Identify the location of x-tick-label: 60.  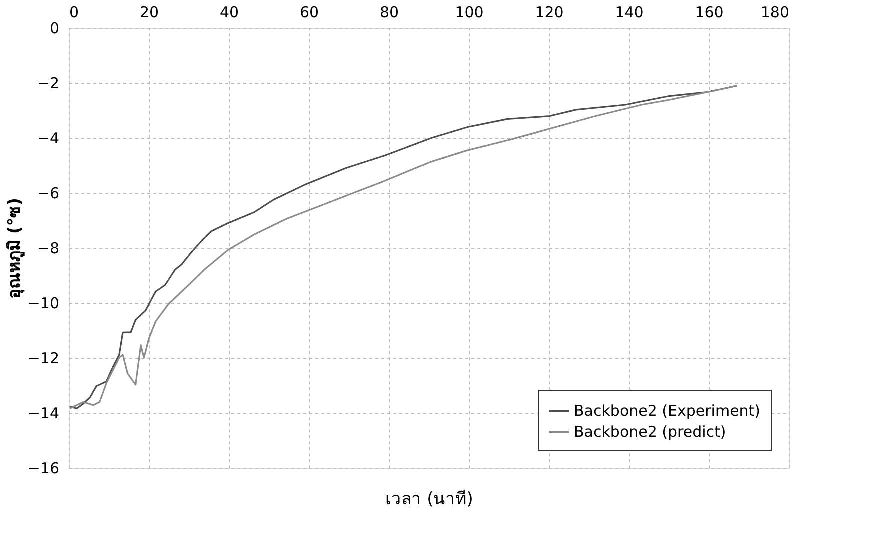
(310, 13).